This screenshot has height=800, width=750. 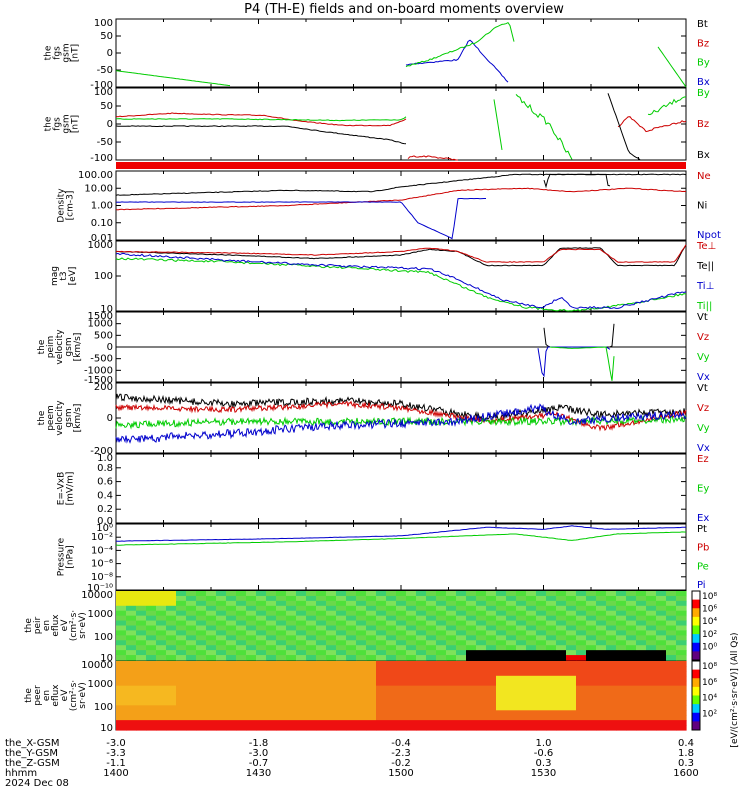 What do you see at coordinates (261, 119) in the screenshot?
I see `series-By` at bounding box center [261, 119].